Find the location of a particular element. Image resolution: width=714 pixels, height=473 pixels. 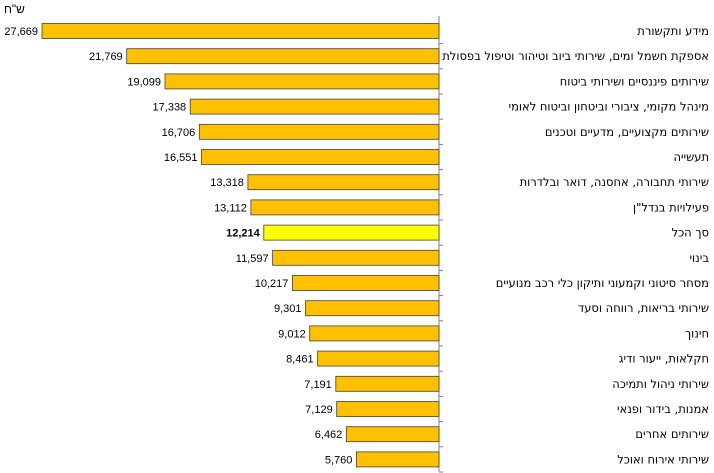

category-label: בינוי is located at coordinates (699, 258).